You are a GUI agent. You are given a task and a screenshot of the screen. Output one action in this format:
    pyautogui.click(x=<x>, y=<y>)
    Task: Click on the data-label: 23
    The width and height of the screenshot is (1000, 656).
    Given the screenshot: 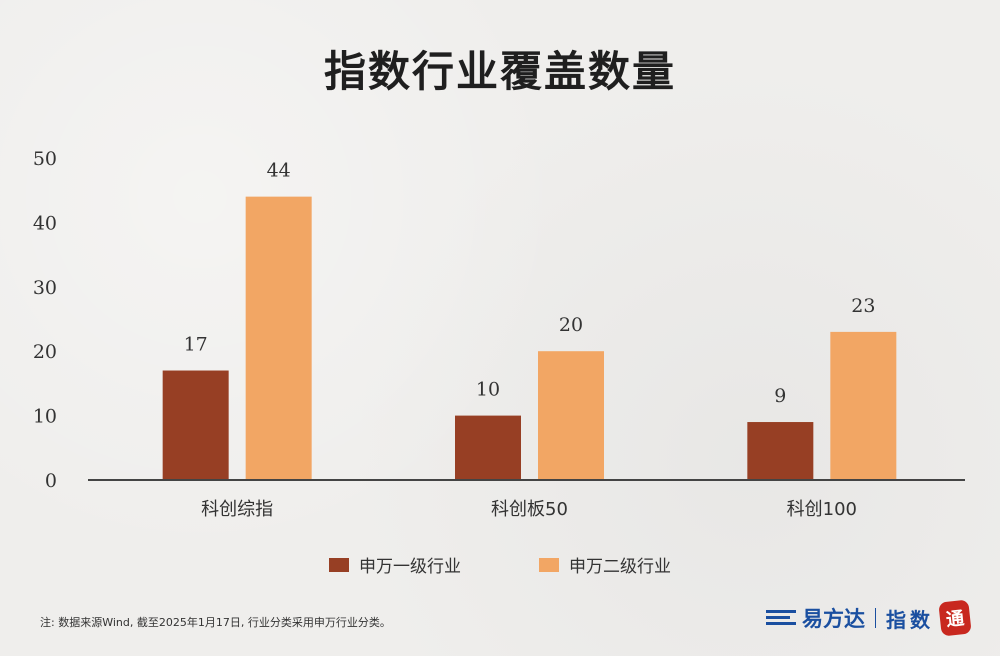 What is the action you would take?
    pyautogui.click(x=863, y=306)
    